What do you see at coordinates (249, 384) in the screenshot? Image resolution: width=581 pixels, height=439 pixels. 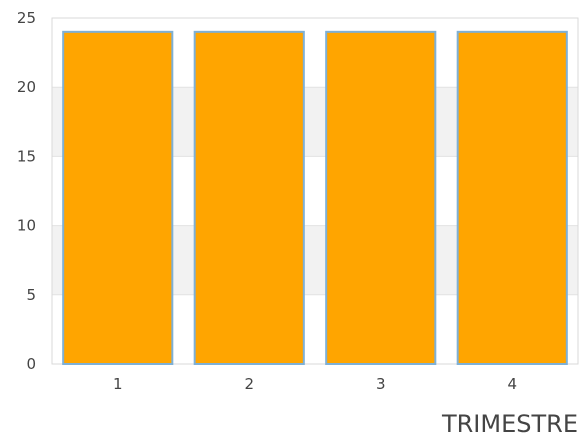 I see `x-tick-label: 2` at bounding box center [249, 384].